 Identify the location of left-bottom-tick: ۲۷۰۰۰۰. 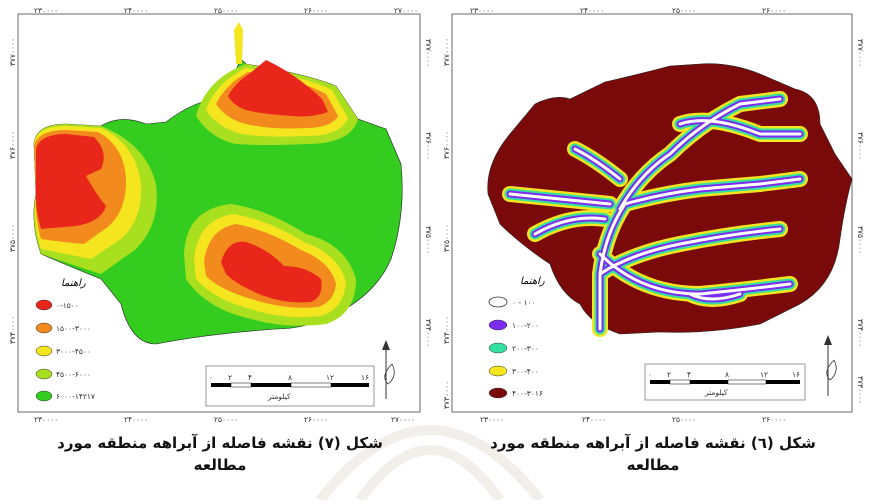
(403, 419).